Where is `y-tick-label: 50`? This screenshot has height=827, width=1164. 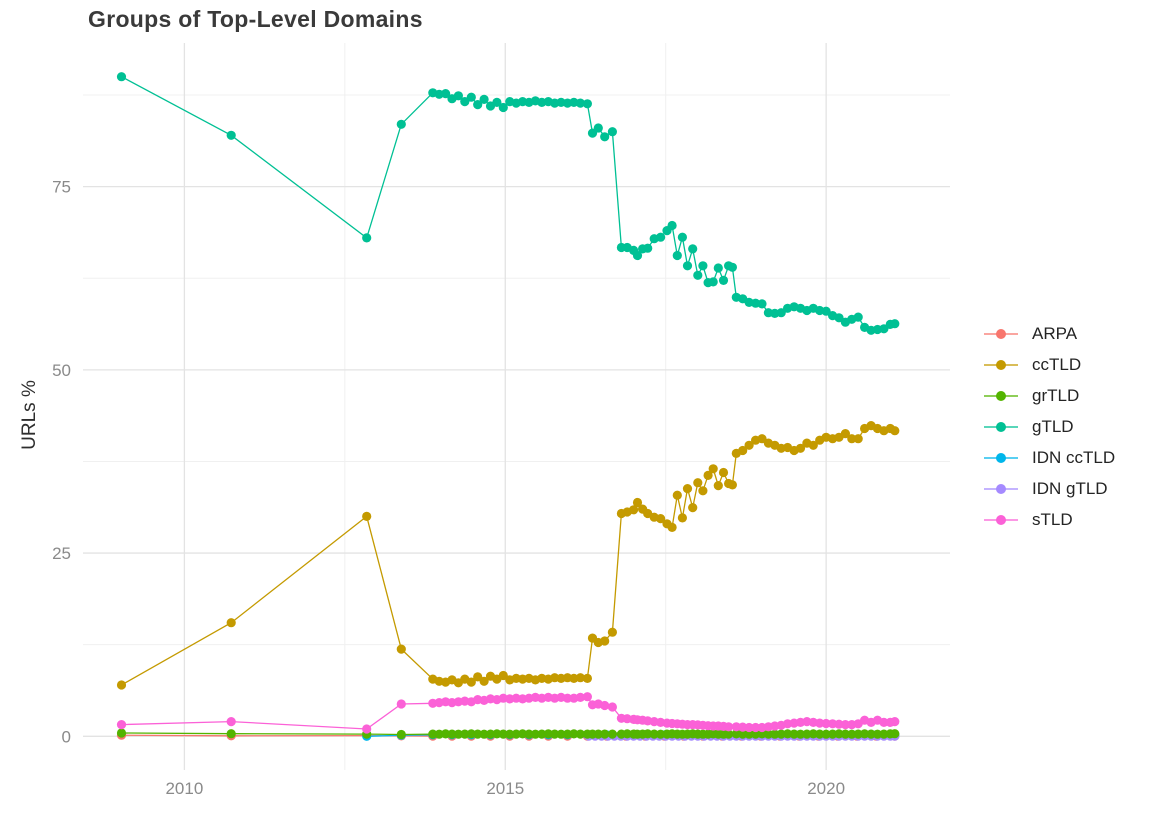 y-tick-label: 50 is located at coordinates (61, 370).